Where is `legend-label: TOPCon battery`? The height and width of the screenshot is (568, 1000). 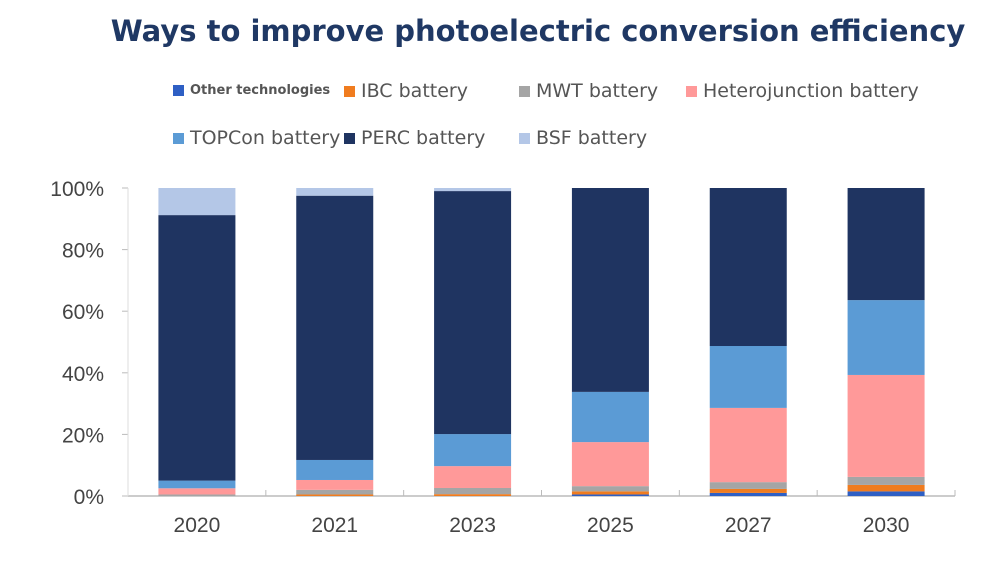 legend-label: TOPCon battery is located at coordinates (265, 138).